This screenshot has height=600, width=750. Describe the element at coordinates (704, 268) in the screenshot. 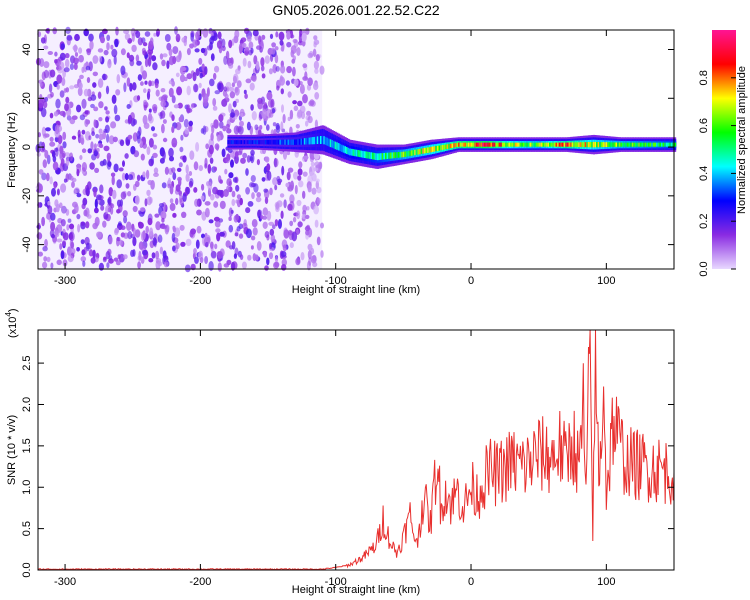

I see `colorbar-tick-label: 0.0` at that location.